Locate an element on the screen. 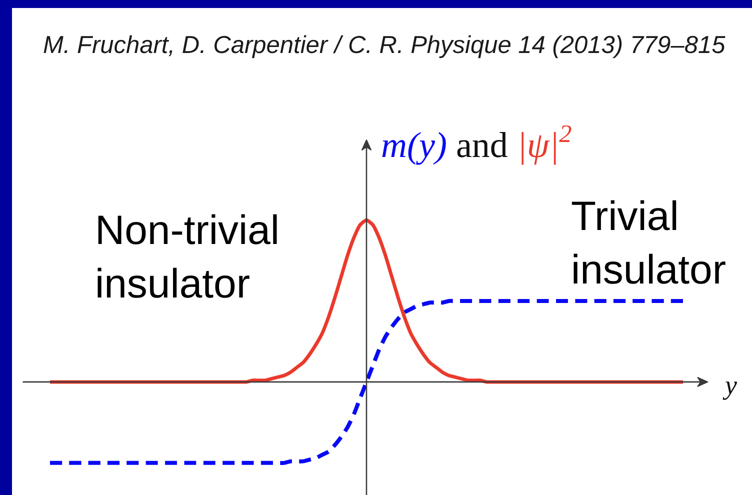 Image resolution: width=752 pixels, height=495 pixels. y-axis-title: m(y) and |ψ|$^{2}$ is located at coordinates (476, 143).